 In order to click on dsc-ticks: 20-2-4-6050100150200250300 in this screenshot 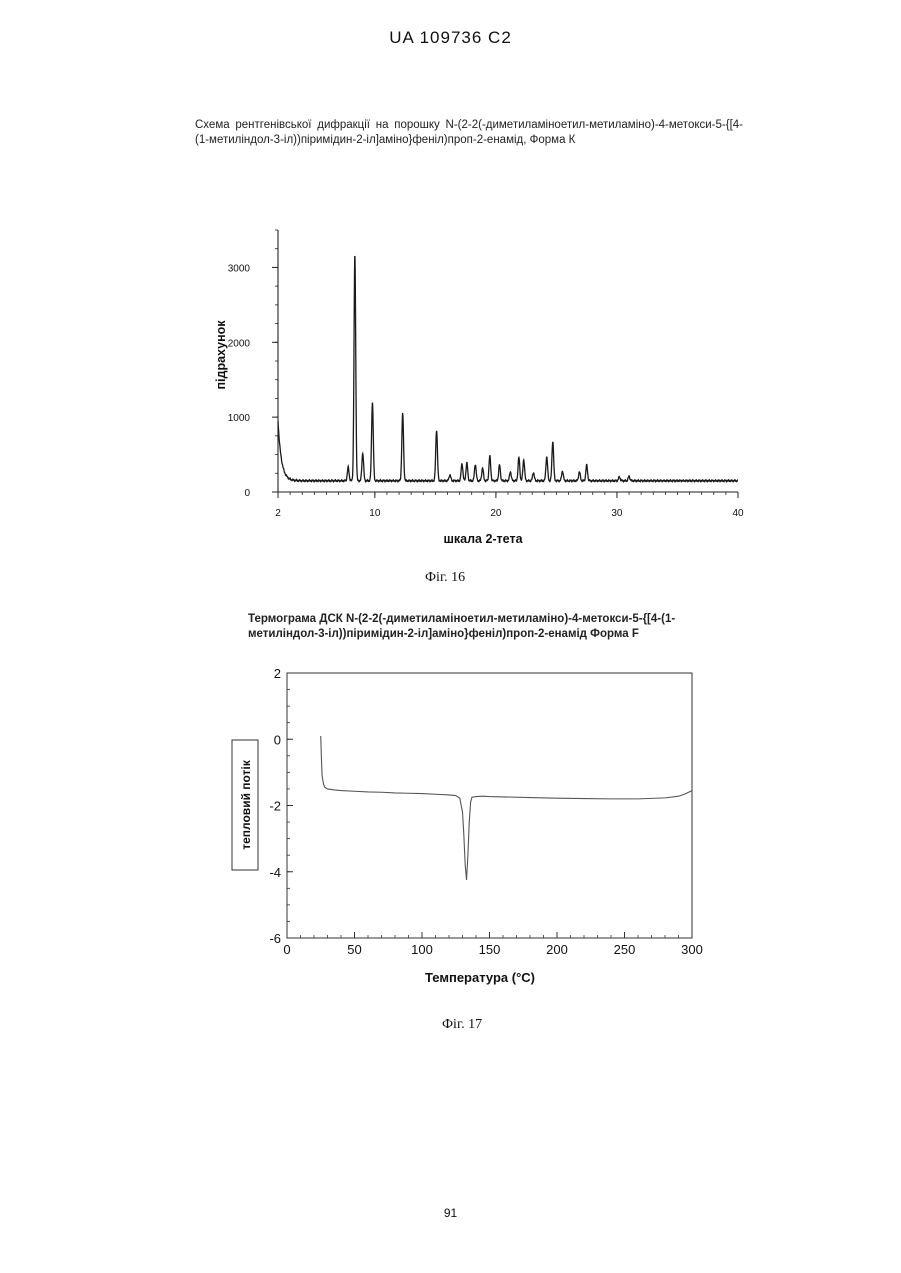, I will do `click(485, 811)`.